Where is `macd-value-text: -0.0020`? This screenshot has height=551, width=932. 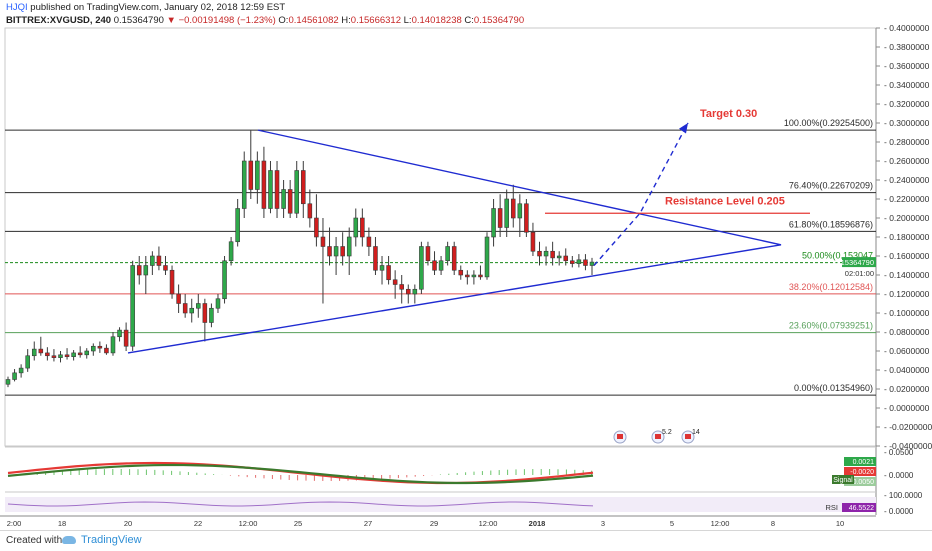
macd-value-text: -0.0020 is located at coordinates (862, 472).